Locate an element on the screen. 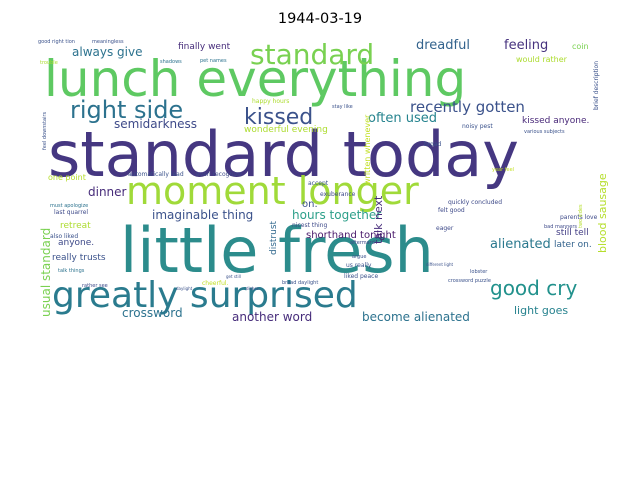  word-eager: eager is located at coordinates (445, 228).